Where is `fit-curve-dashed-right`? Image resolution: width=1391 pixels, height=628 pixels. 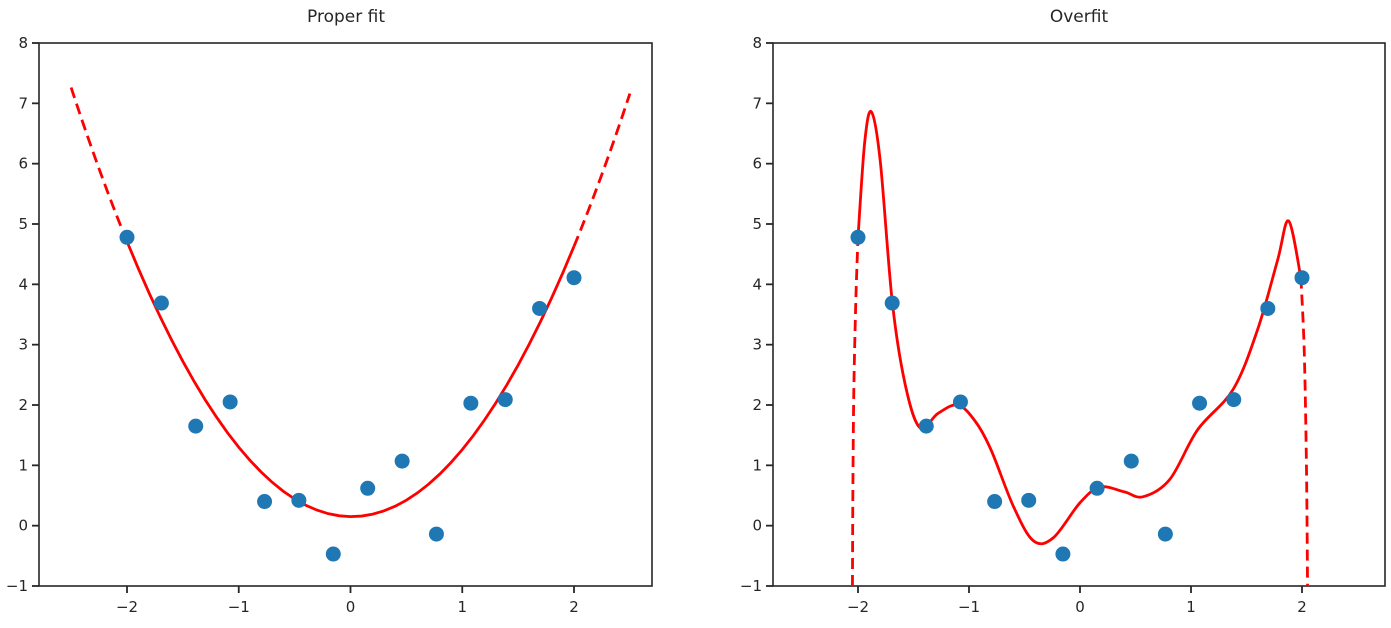 fit-curve-dashed-right is located at coordinates (602, 170).